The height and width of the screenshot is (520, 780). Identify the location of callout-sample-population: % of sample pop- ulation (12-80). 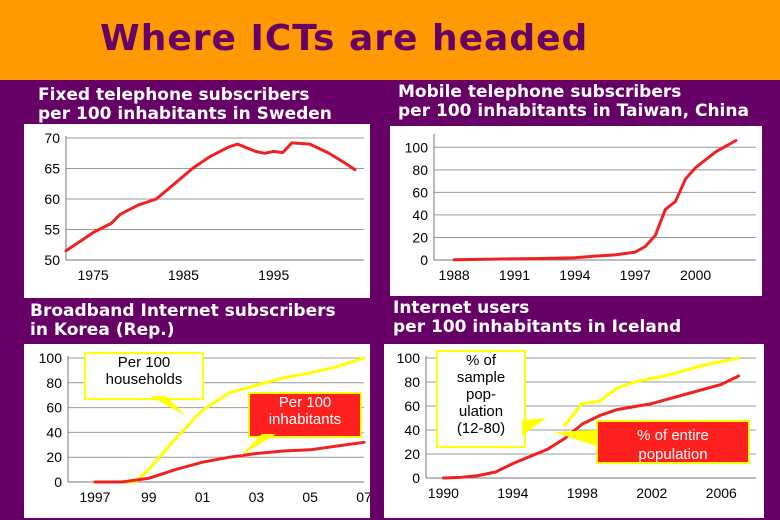
(481, 399).